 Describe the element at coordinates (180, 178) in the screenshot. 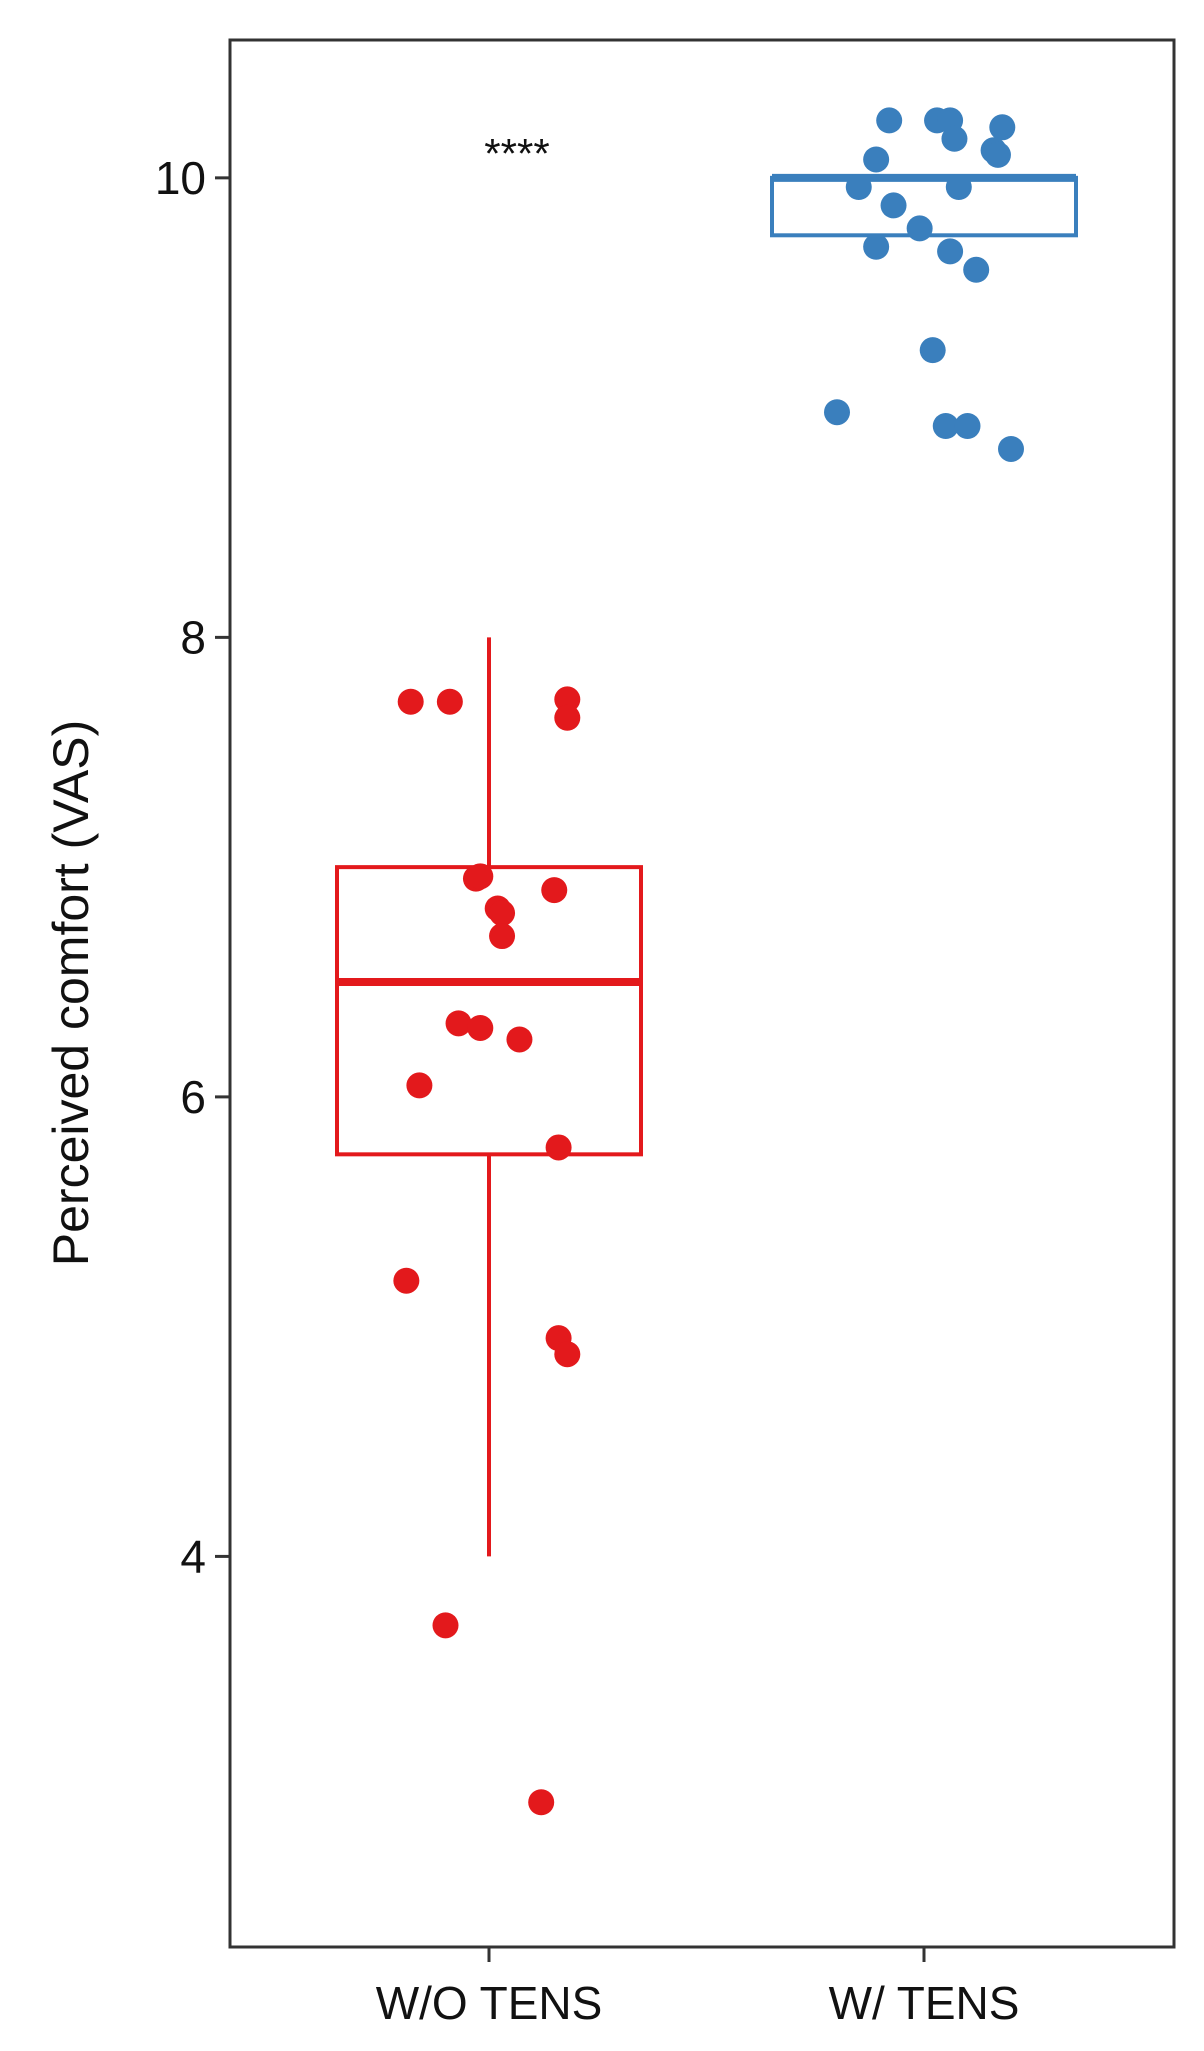

I see `y-tick-label-4: 10` at that location.